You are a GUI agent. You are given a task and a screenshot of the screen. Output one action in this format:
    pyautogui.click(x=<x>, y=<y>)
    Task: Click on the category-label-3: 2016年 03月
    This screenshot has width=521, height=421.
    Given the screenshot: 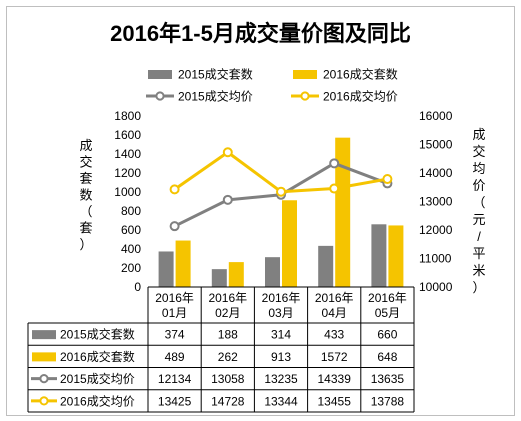 What is the action you would take?
    pyautogui.click(x=281, y=305)
    